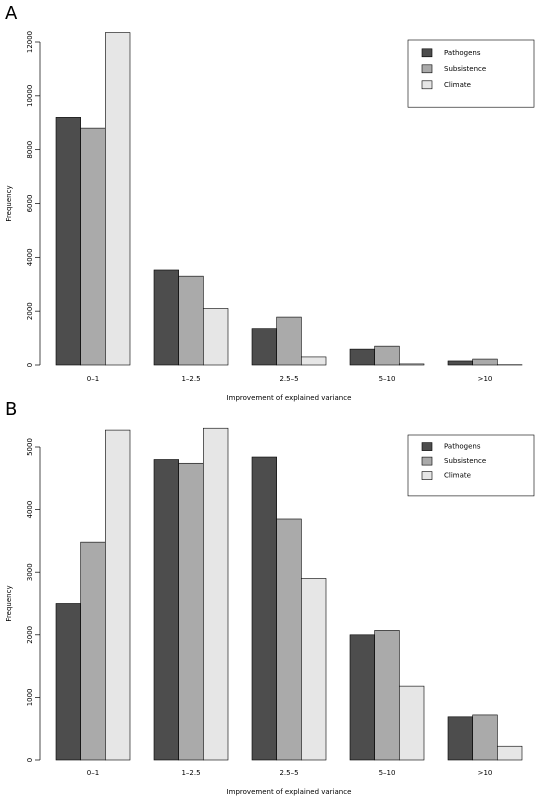  I want to click on panel-label: B, so click(11, 409).